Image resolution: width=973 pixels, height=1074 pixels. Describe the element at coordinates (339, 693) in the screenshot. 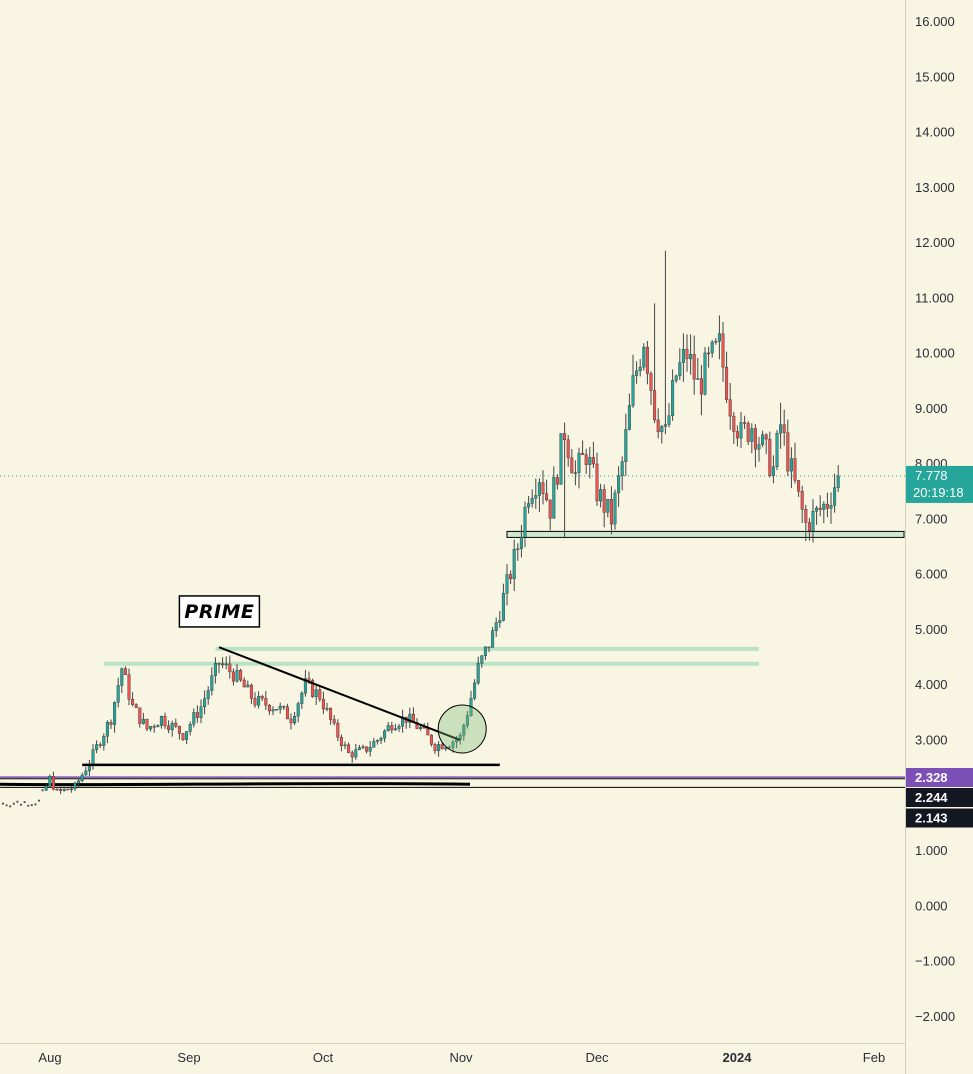

I see `trendline` at that location.